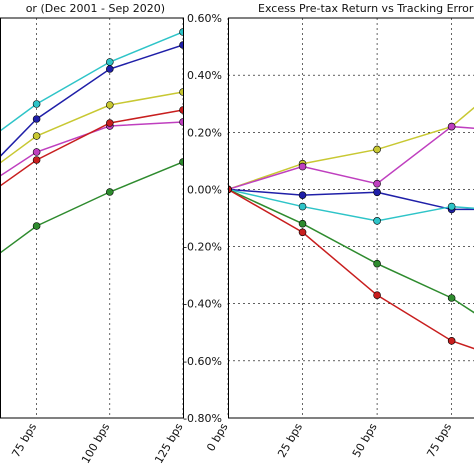 This screenshot has height=474, width=474. I want to click on y-tick-label: 0.00%, so click(204, 189).